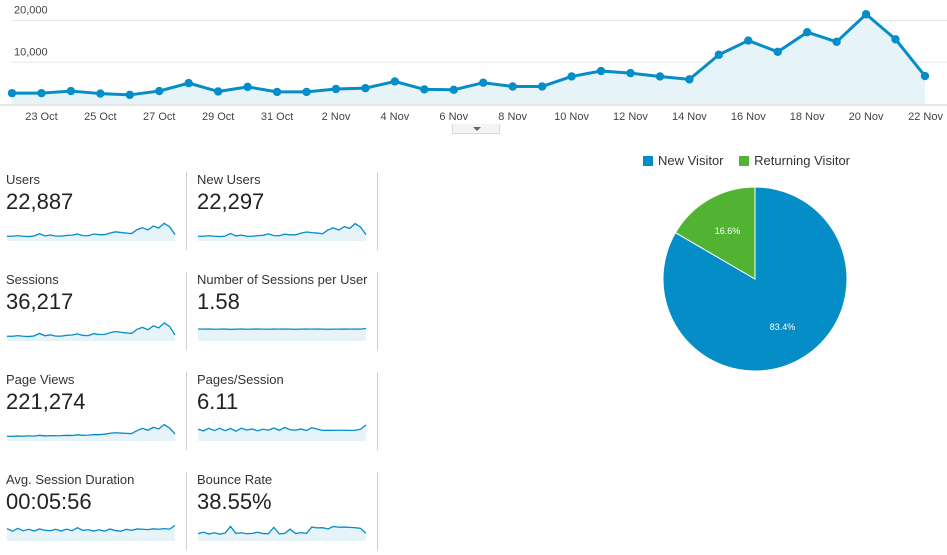  I want to click on metric-sessions: Sessions 36,217, so click(96, 311).